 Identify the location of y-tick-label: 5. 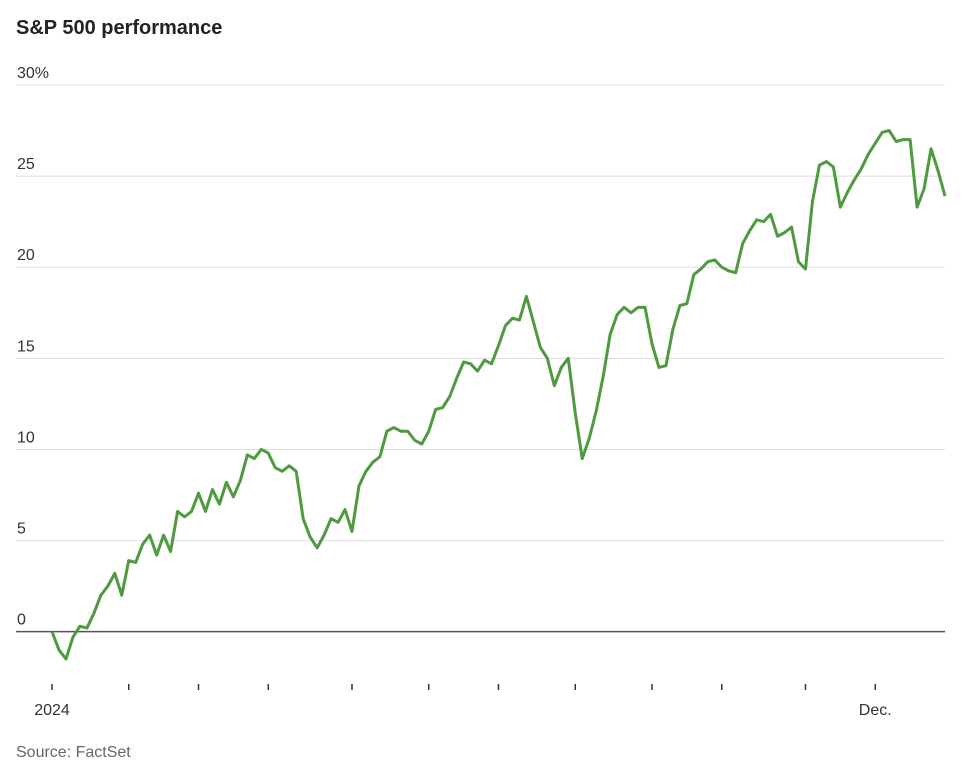
(21, 529).